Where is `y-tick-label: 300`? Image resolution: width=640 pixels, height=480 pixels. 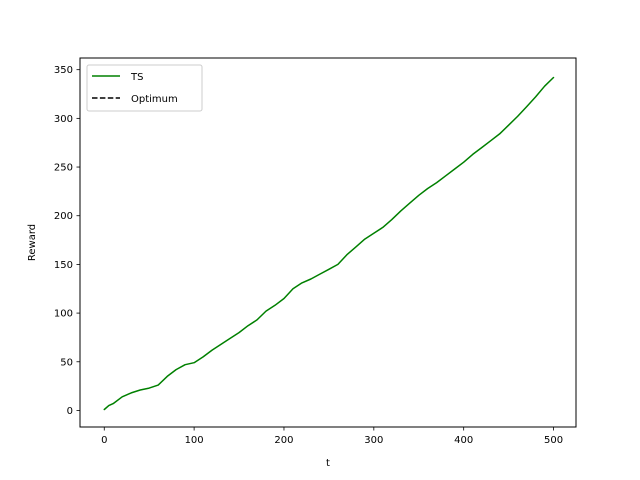
y-tick-label: 300 is located at coordinates (63, 119).